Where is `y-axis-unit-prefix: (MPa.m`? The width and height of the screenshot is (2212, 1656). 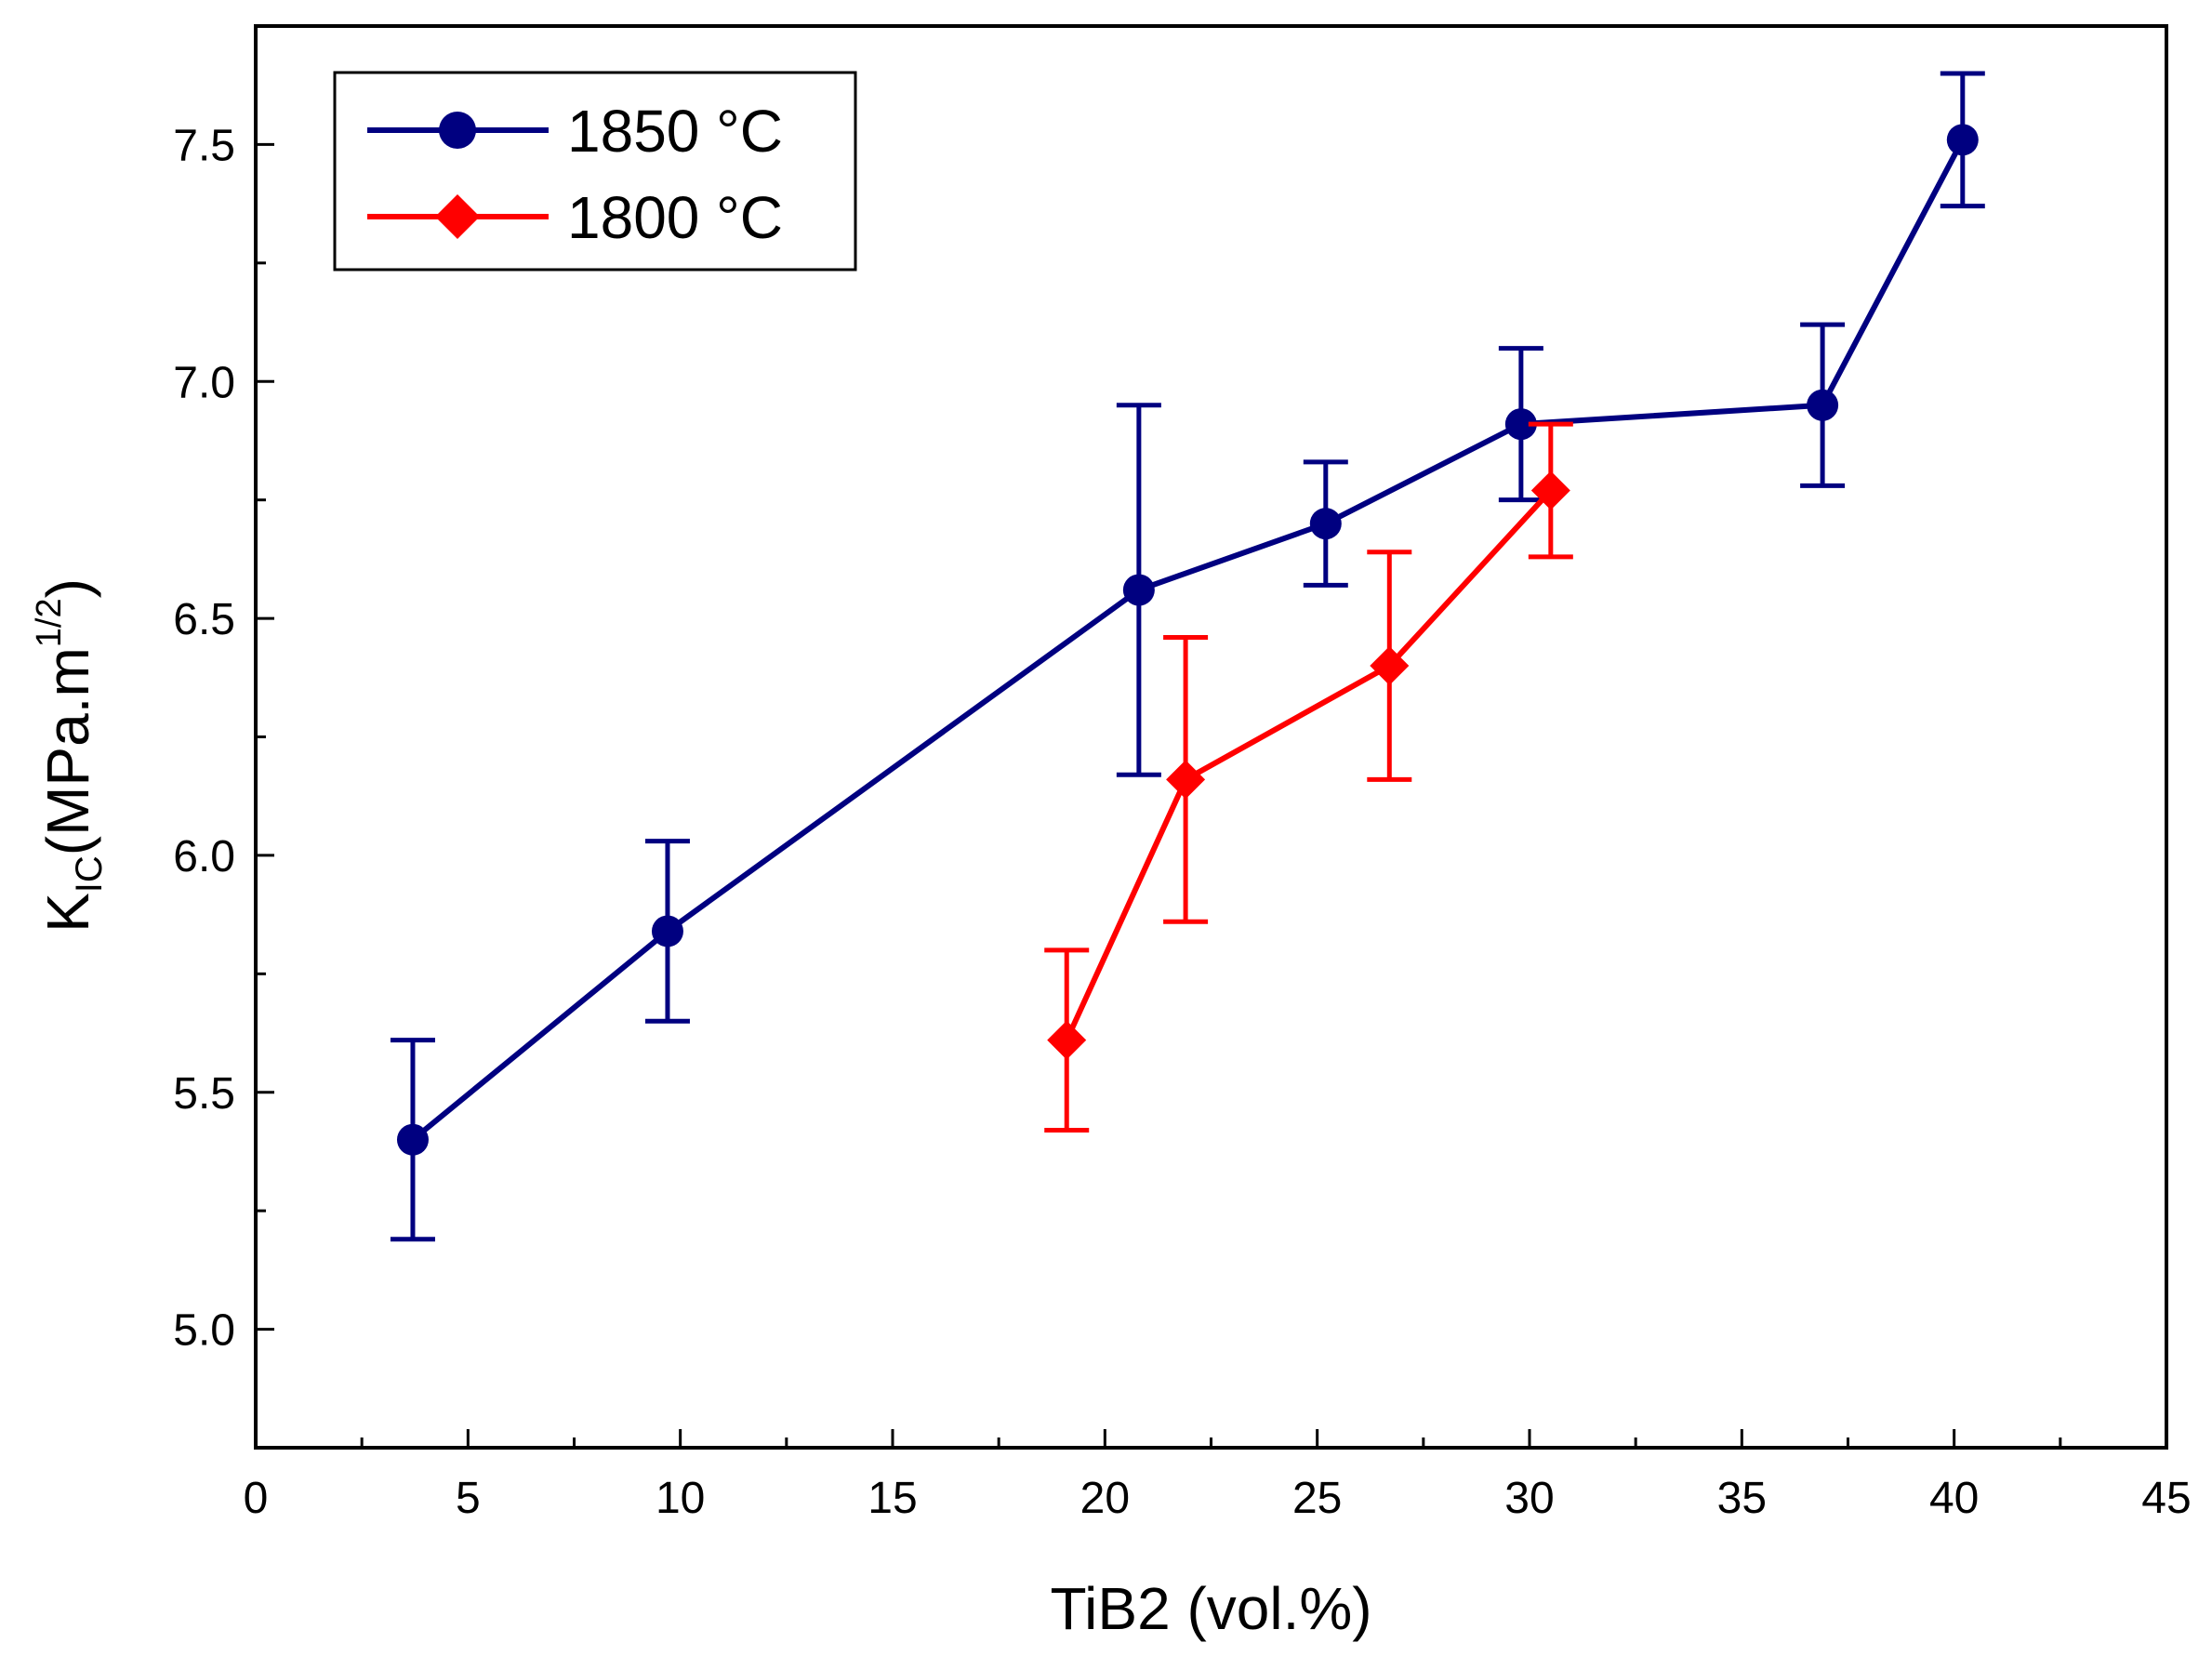 y-axis-unit-prefix: (MPa.m is located at coordinates (67, 751).